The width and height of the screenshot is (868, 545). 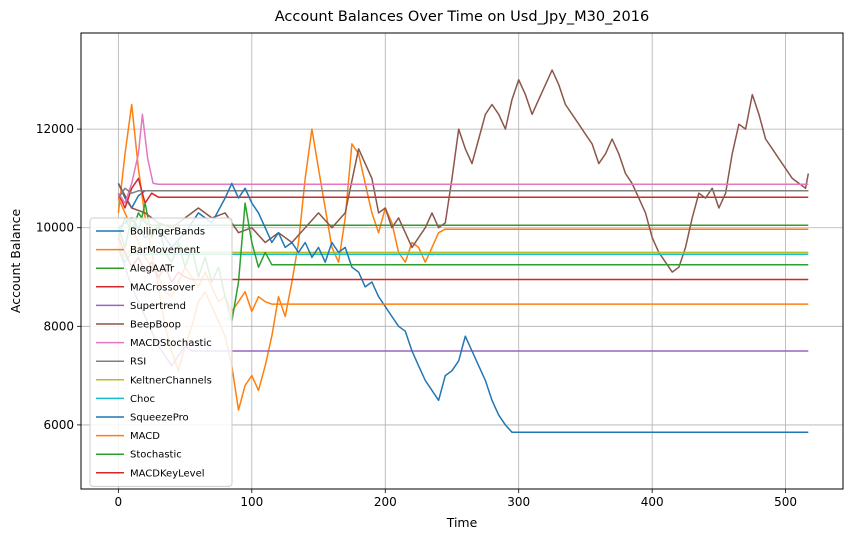 I want to click on legend-label: Choc, so click(x=142, y=399).